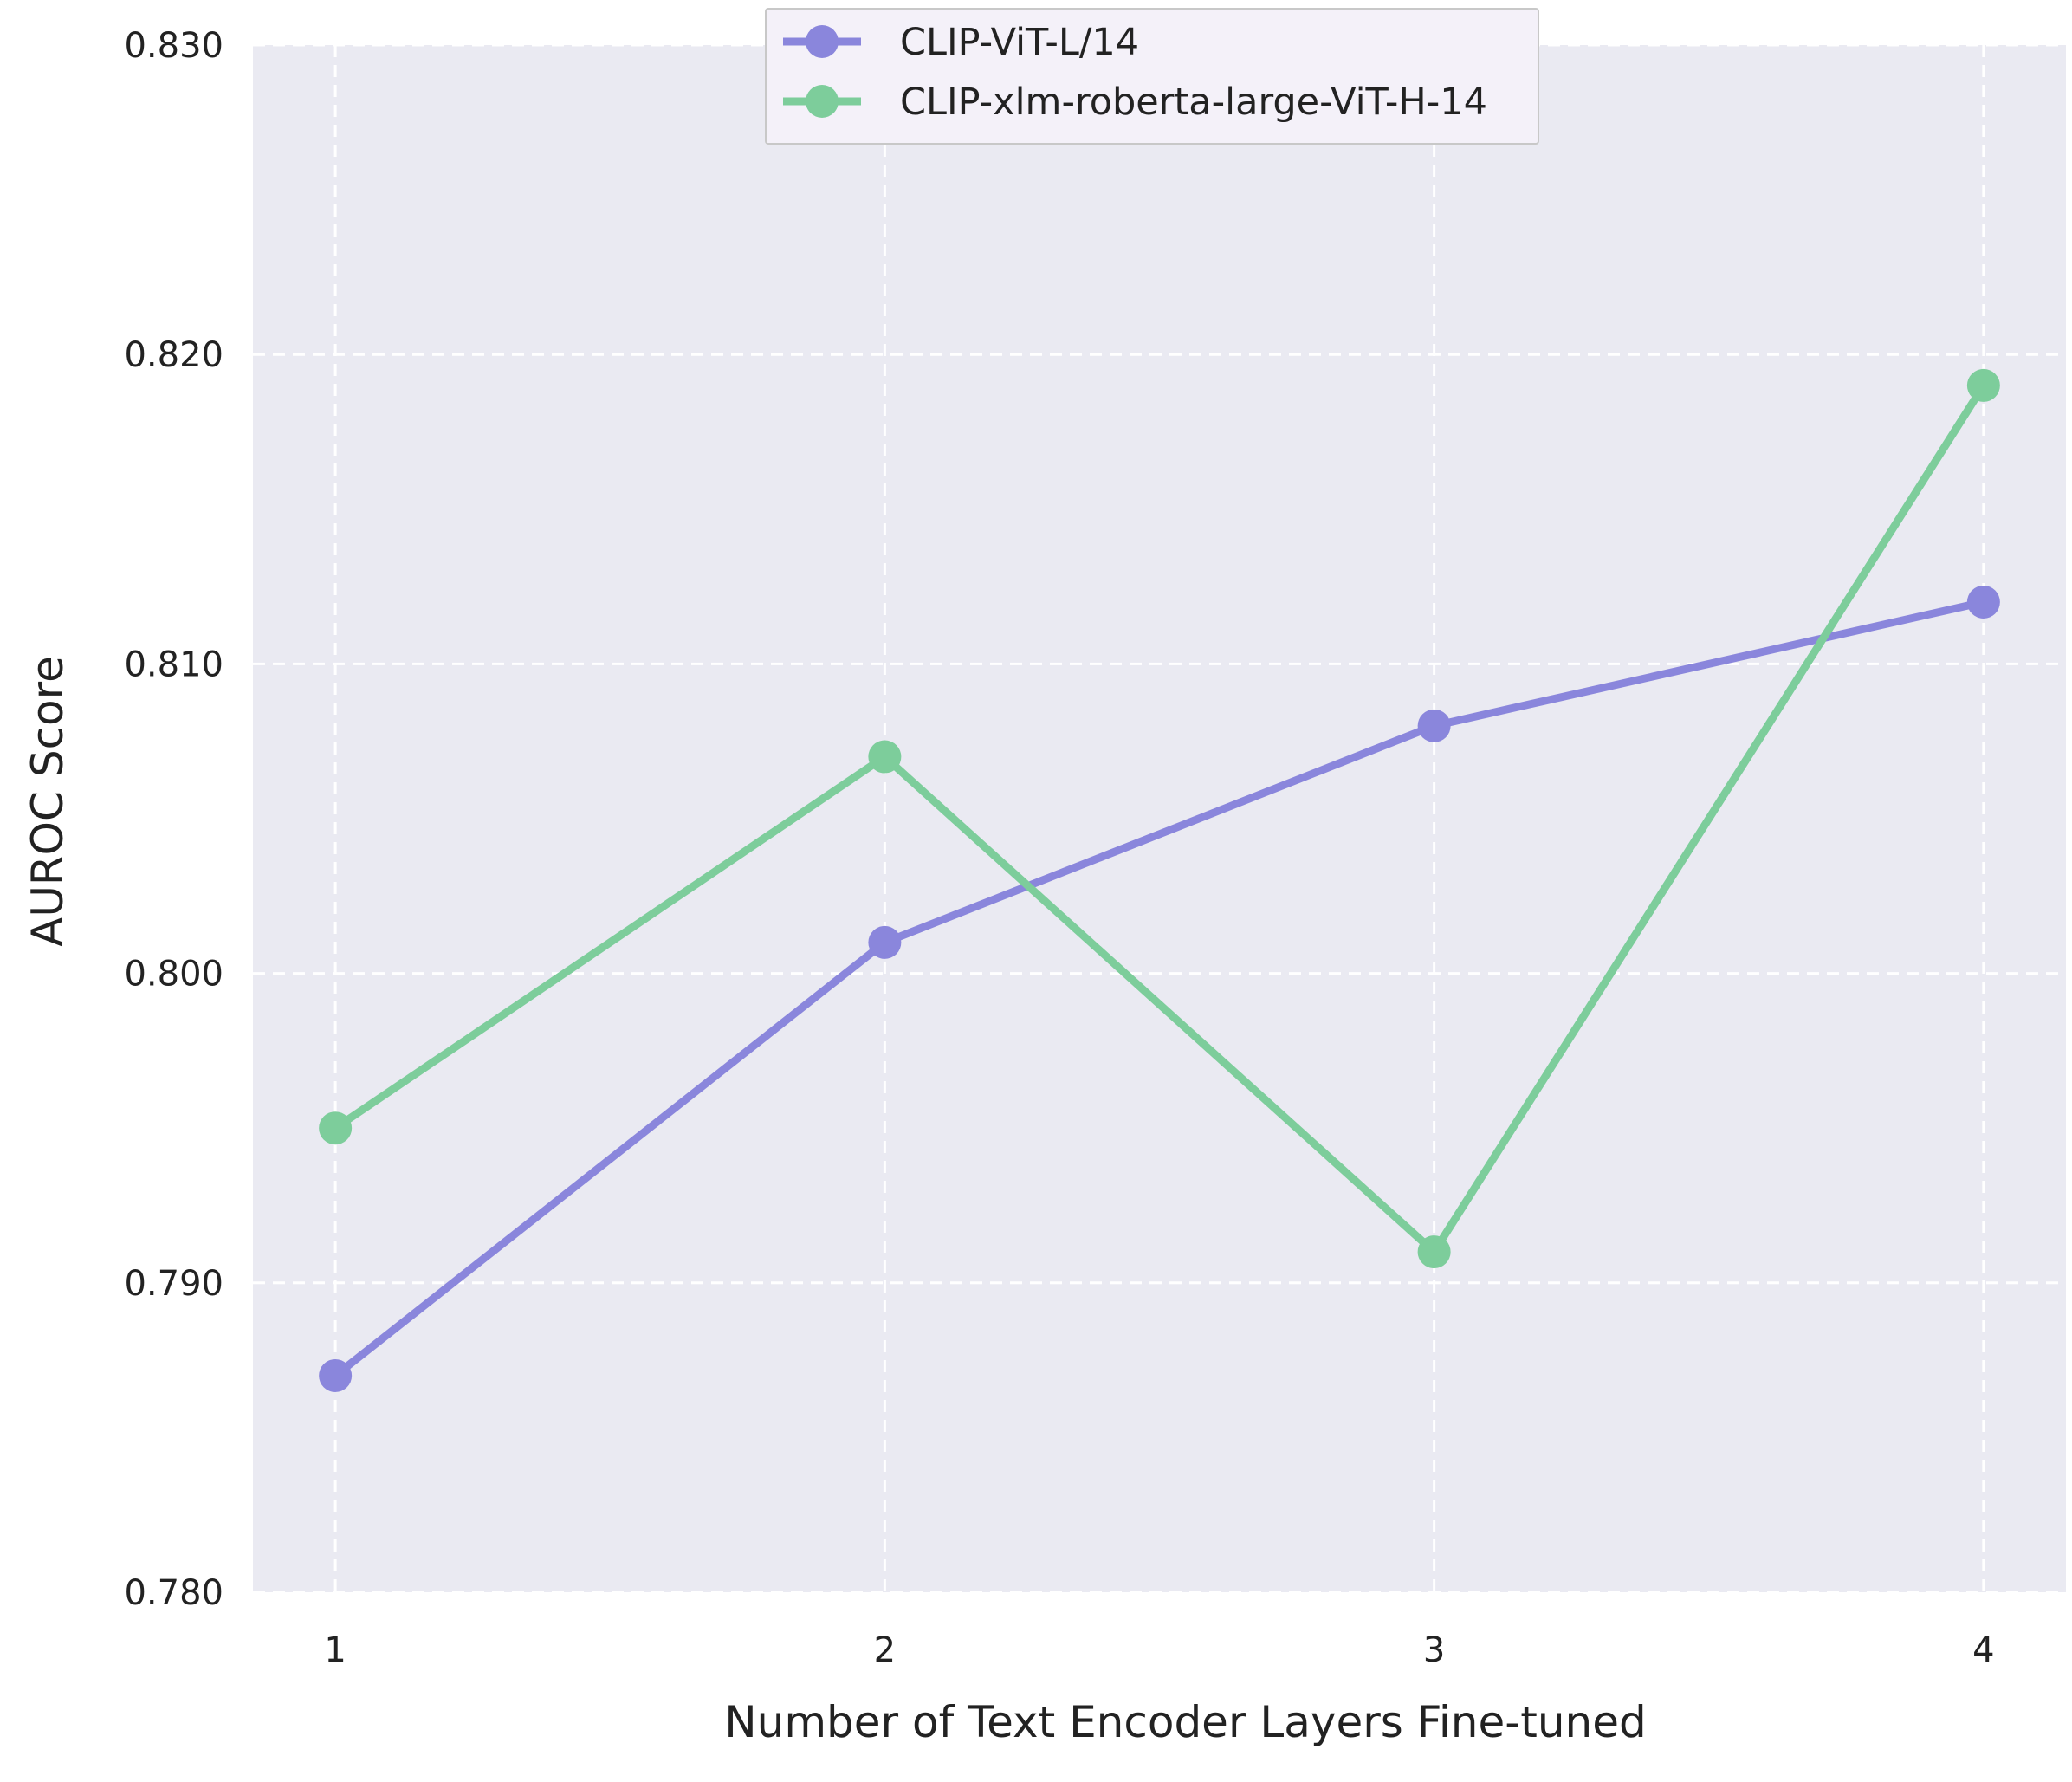 The height and width of the screenshot is (1782, 2072). I want to click on x-tick-label: 2, so click(885, 1650).